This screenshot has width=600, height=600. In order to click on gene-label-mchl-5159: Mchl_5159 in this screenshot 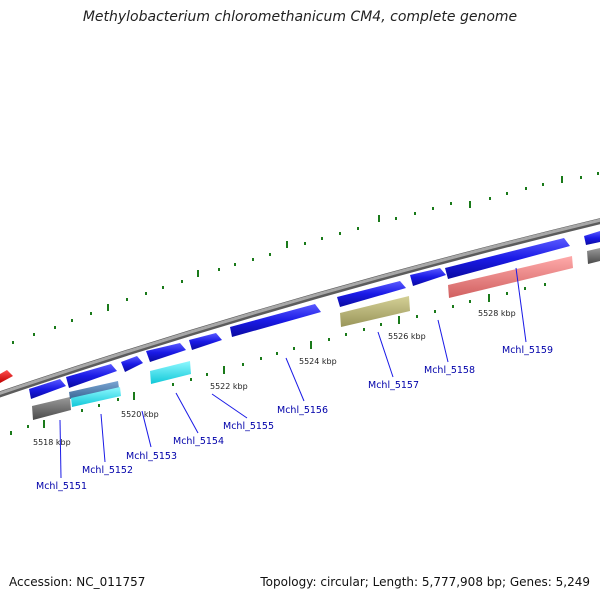, I will do `click(527, 350)`.